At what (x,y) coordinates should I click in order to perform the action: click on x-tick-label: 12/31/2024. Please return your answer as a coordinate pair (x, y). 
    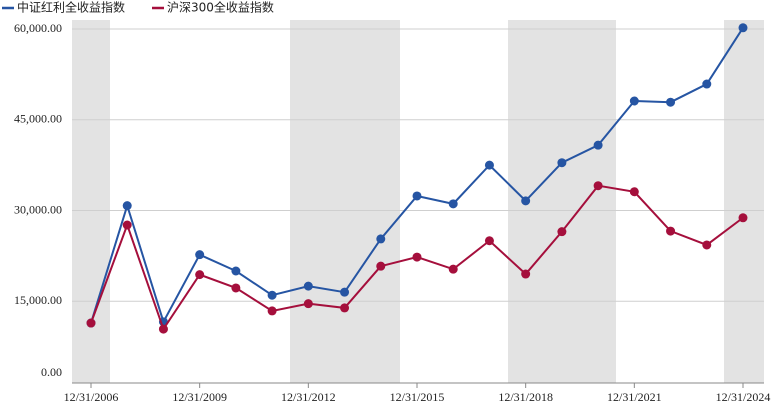
    Looking at the image, I should click on (743, 397).